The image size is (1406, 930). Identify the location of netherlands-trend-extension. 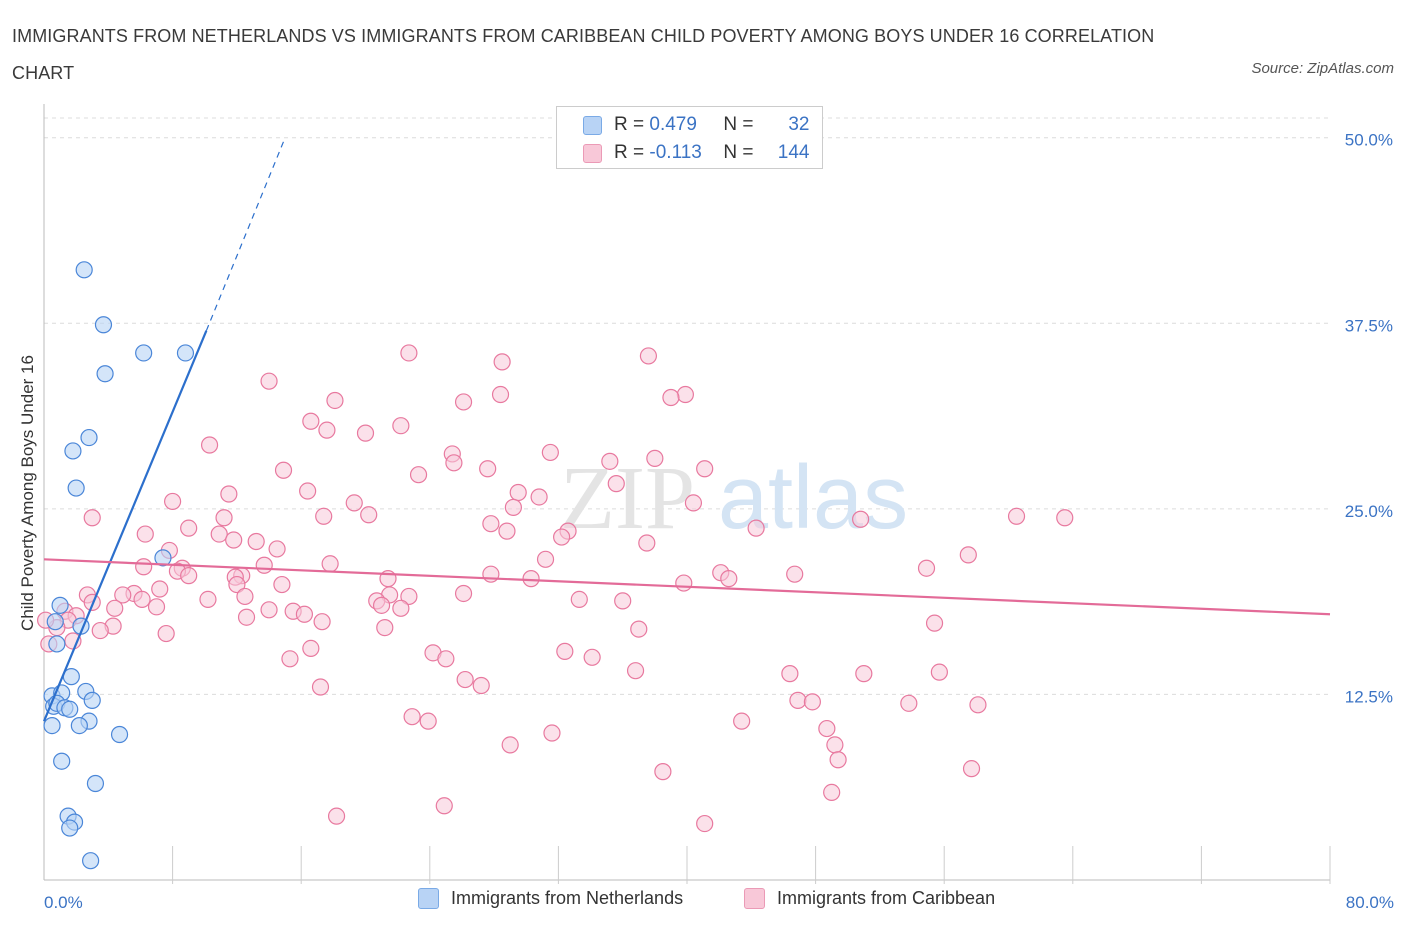
(245, 234).